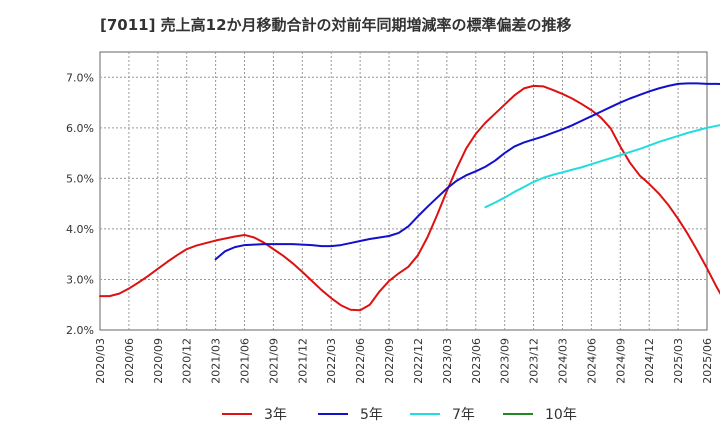 This screenshot has height=440, width=720. Describe the element at coordinates (399, 415) in the screenshot. I see `legend: 3年 5年 7年 10年` at that location.